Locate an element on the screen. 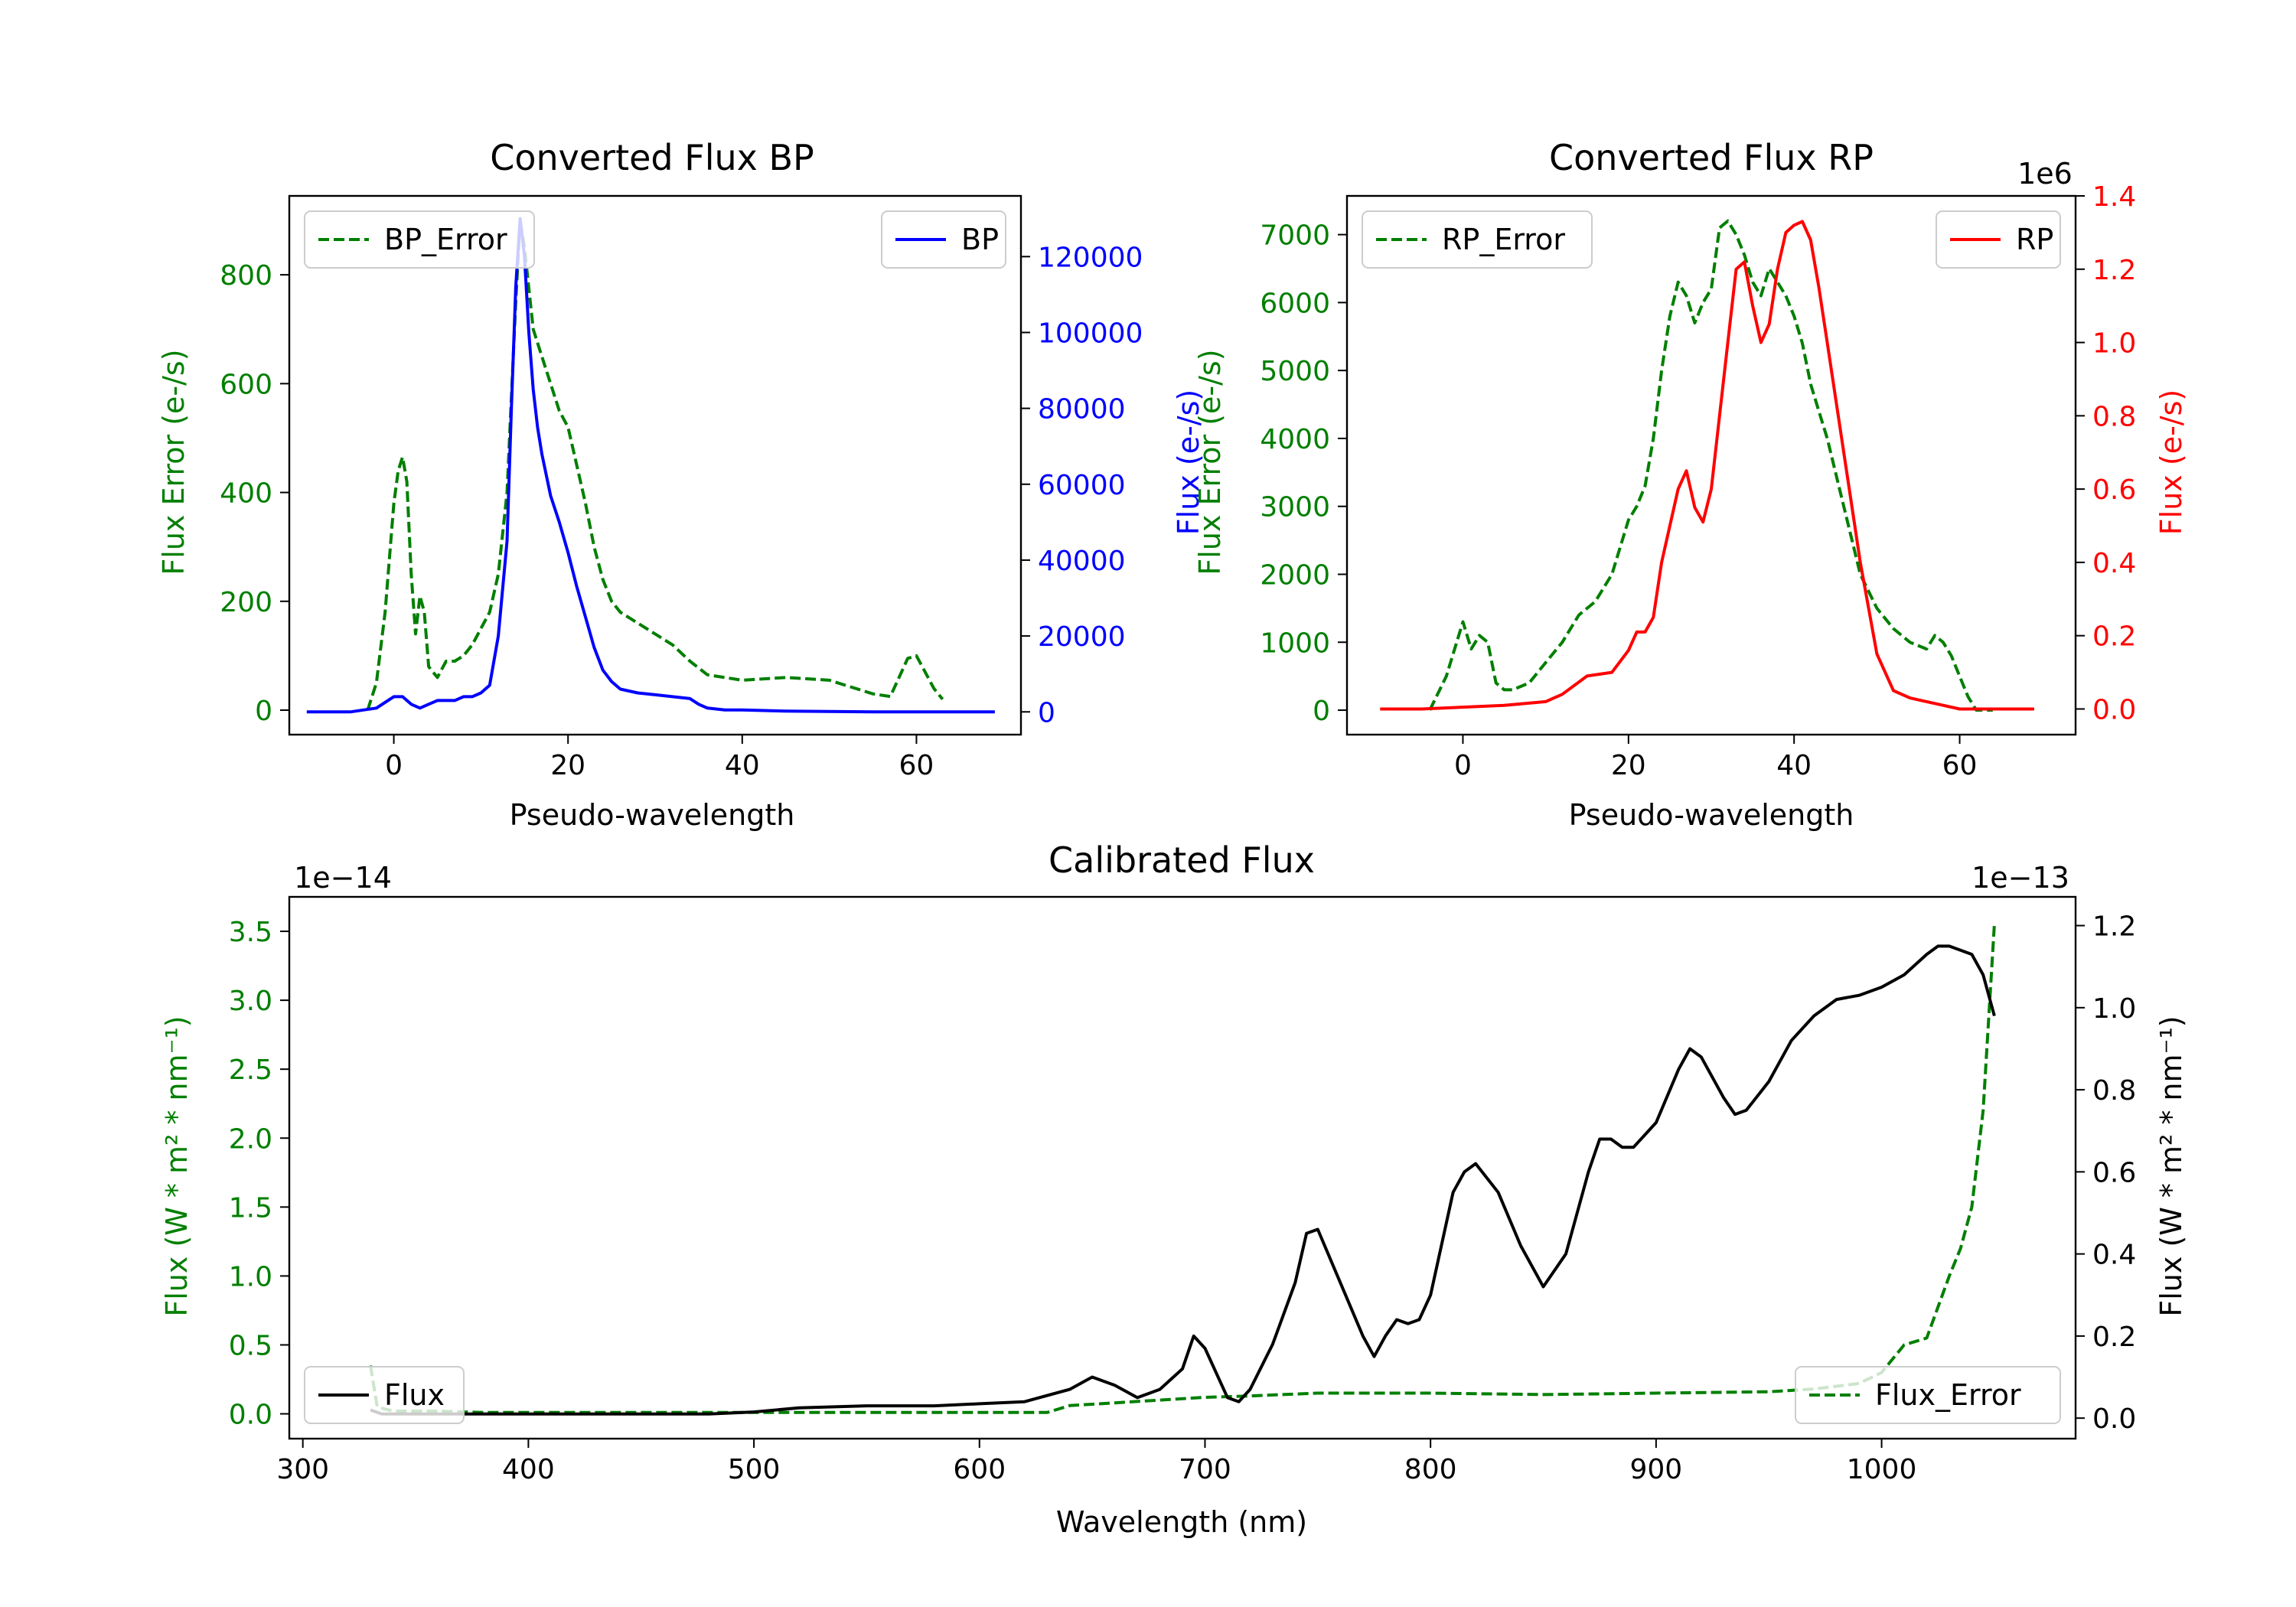 Image resolution: width=2296 pixels, height=1607 pixels. rp-ytick-right-label: 0.4 is located at coordinates (2114, 563).